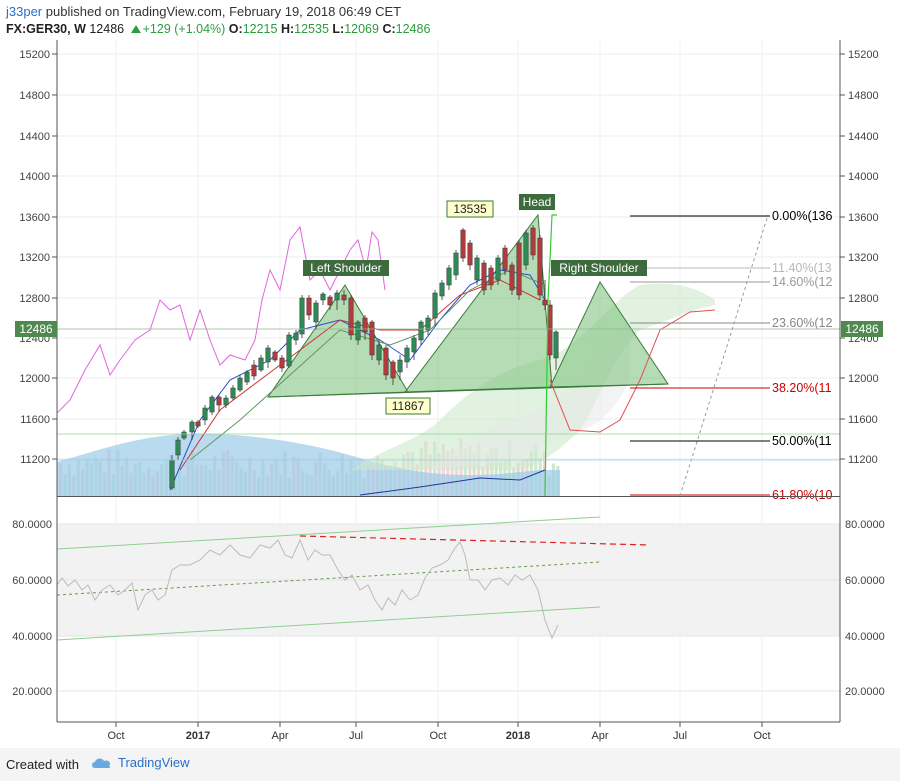 This screenshot has width=900, height=781. I want to click on fib-level: 23.60%(12, so click(731, 323).